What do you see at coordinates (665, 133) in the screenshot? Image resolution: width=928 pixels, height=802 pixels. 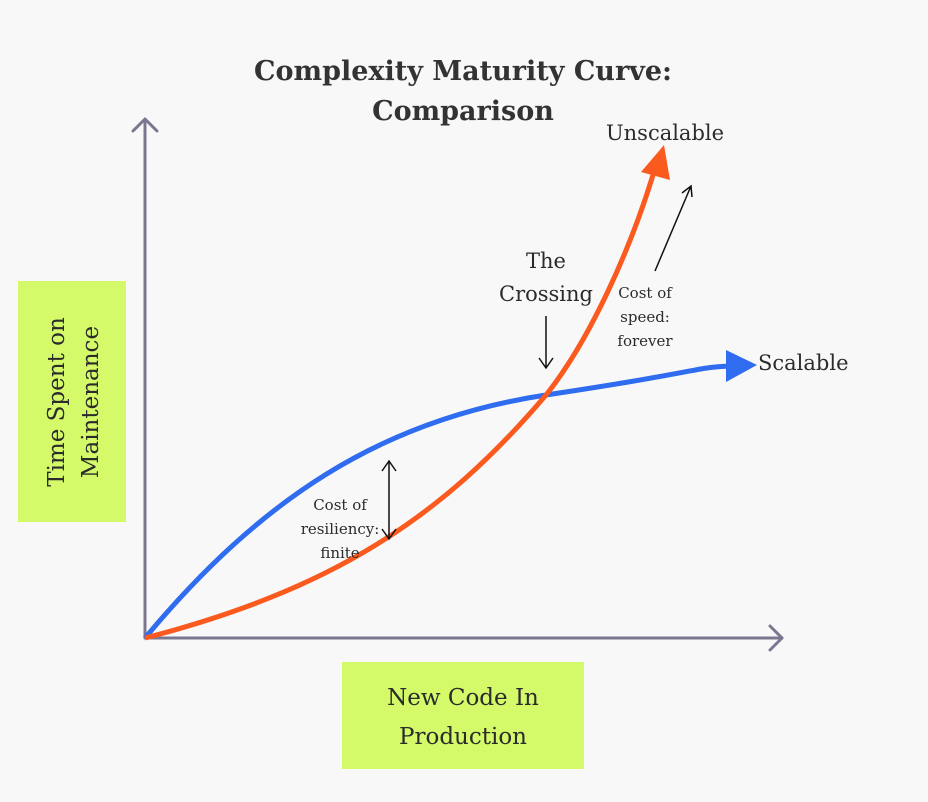 I see `curve-label: Unscalable` at bounding box center [665, 133].